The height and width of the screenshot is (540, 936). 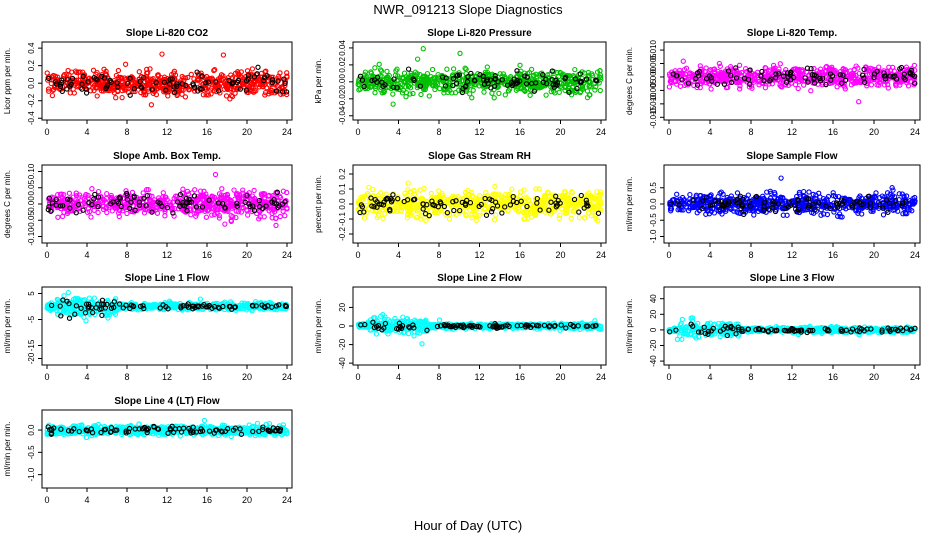 I want to click on x-tick-label: 16, so click(x=520, y=132).